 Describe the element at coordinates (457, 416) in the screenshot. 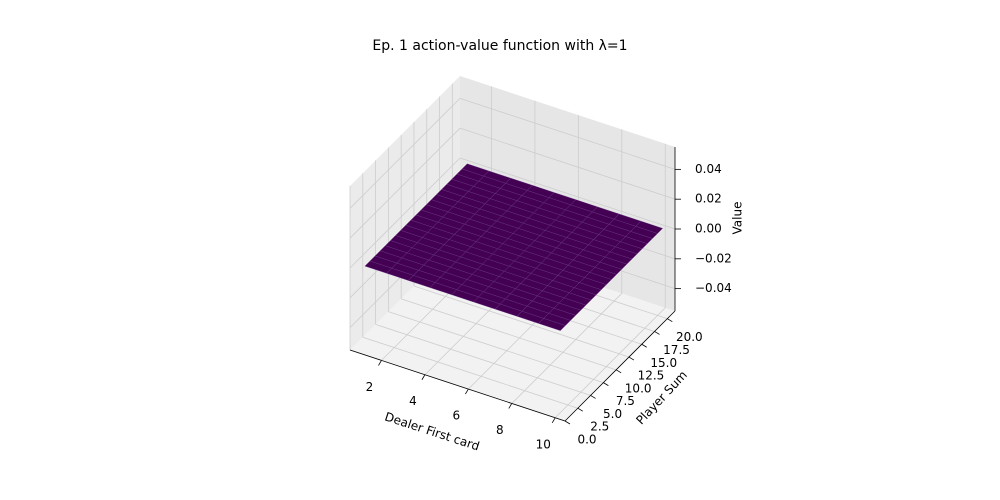

I see `x-tick-label: 6` at that location.